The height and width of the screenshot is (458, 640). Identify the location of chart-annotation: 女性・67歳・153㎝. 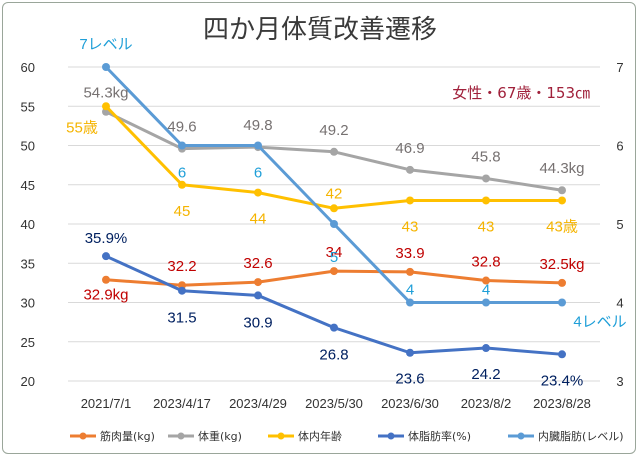
(521, 93).